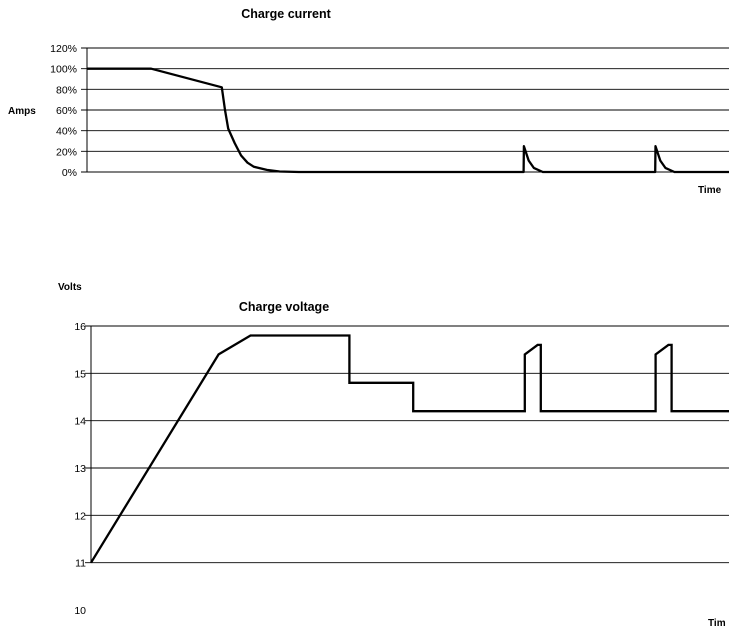 This screenshot has width=729, height=631. What do you see at coordinates (80, 422) in the screenshot?
I see `y-tick-label: 14` at bounding box center [80, 422].